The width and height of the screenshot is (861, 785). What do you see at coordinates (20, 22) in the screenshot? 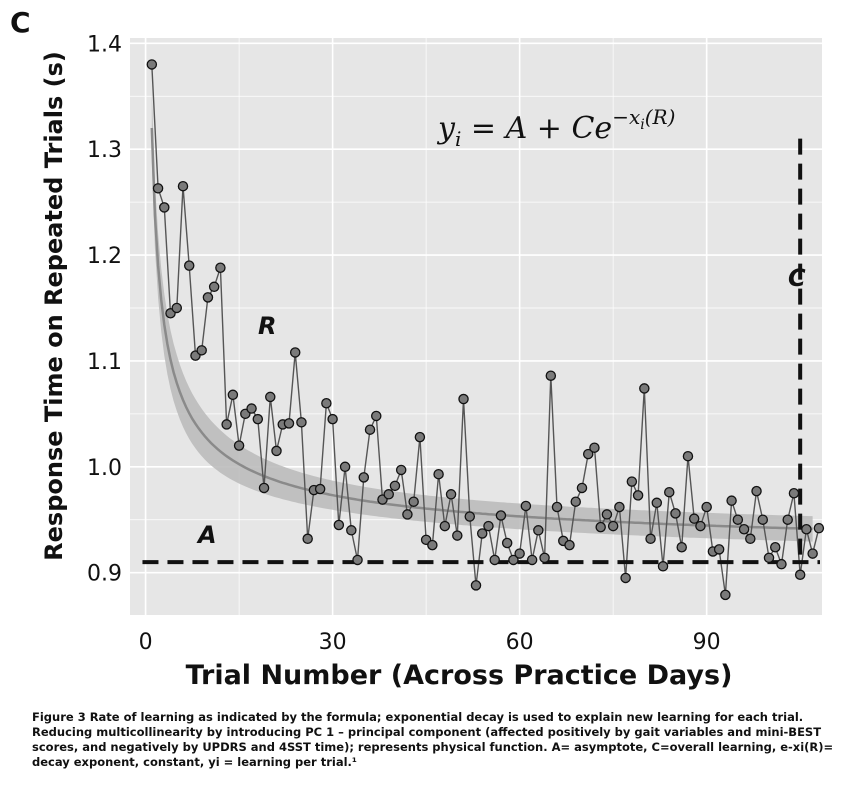
I see `panel-label: C` at bounding box center [20, 22].